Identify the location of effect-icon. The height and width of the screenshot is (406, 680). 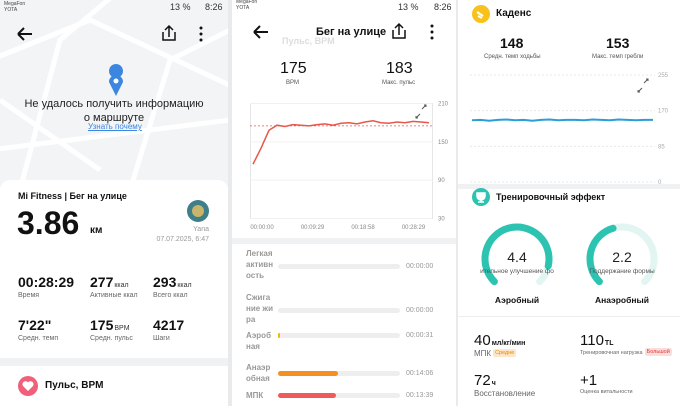
(481, 197).